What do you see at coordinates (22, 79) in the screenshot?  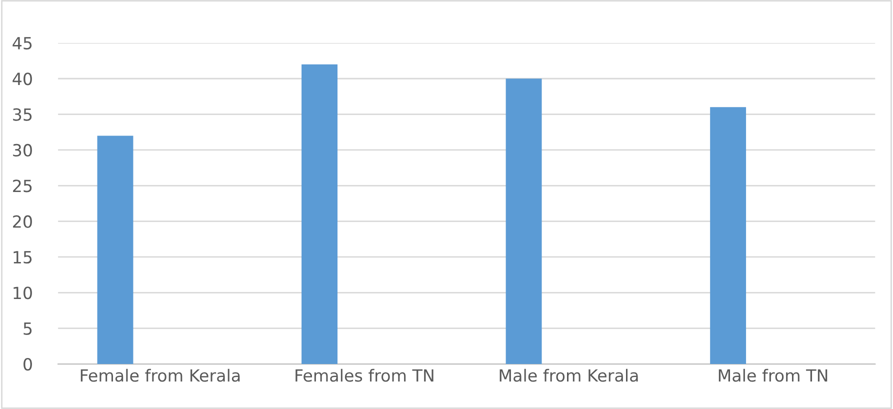 I see `y-tick-label: 40` at bounding box center [22, 79].